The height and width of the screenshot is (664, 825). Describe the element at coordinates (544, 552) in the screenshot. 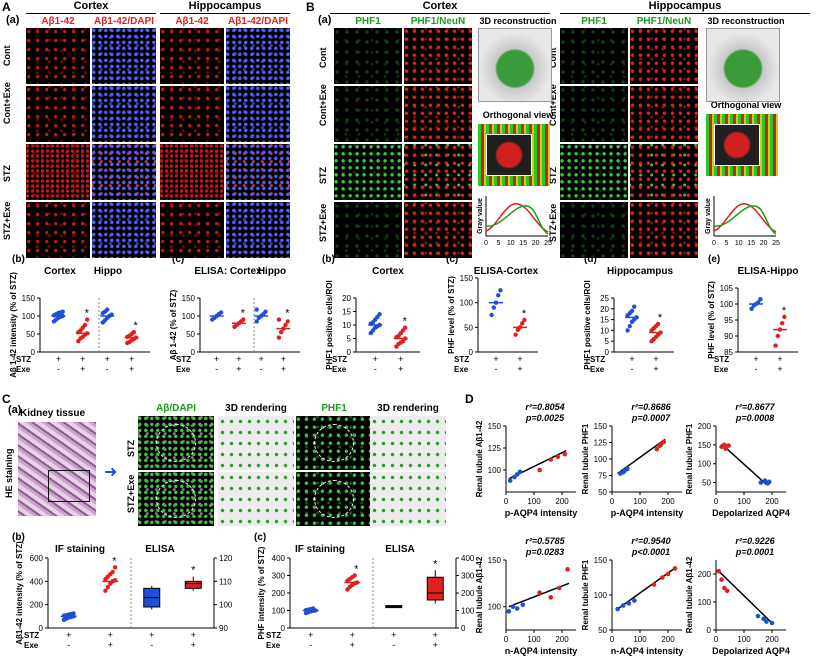

I see `p-value-label: p=0.0283` at that location.